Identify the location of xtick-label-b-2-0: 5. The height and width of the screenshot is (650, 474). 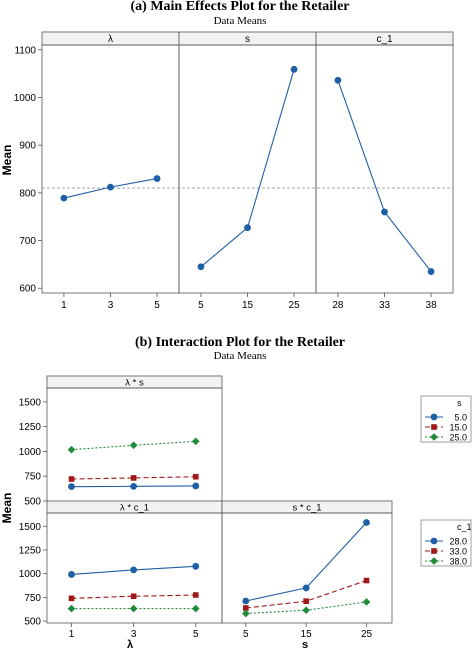
(246, 634).